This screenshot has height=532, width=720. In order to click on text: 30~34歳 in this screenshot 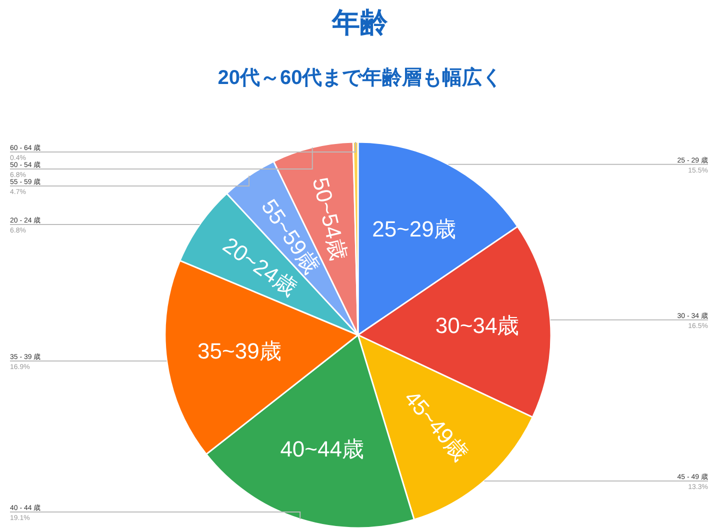, I will do `click(477, 325)`.